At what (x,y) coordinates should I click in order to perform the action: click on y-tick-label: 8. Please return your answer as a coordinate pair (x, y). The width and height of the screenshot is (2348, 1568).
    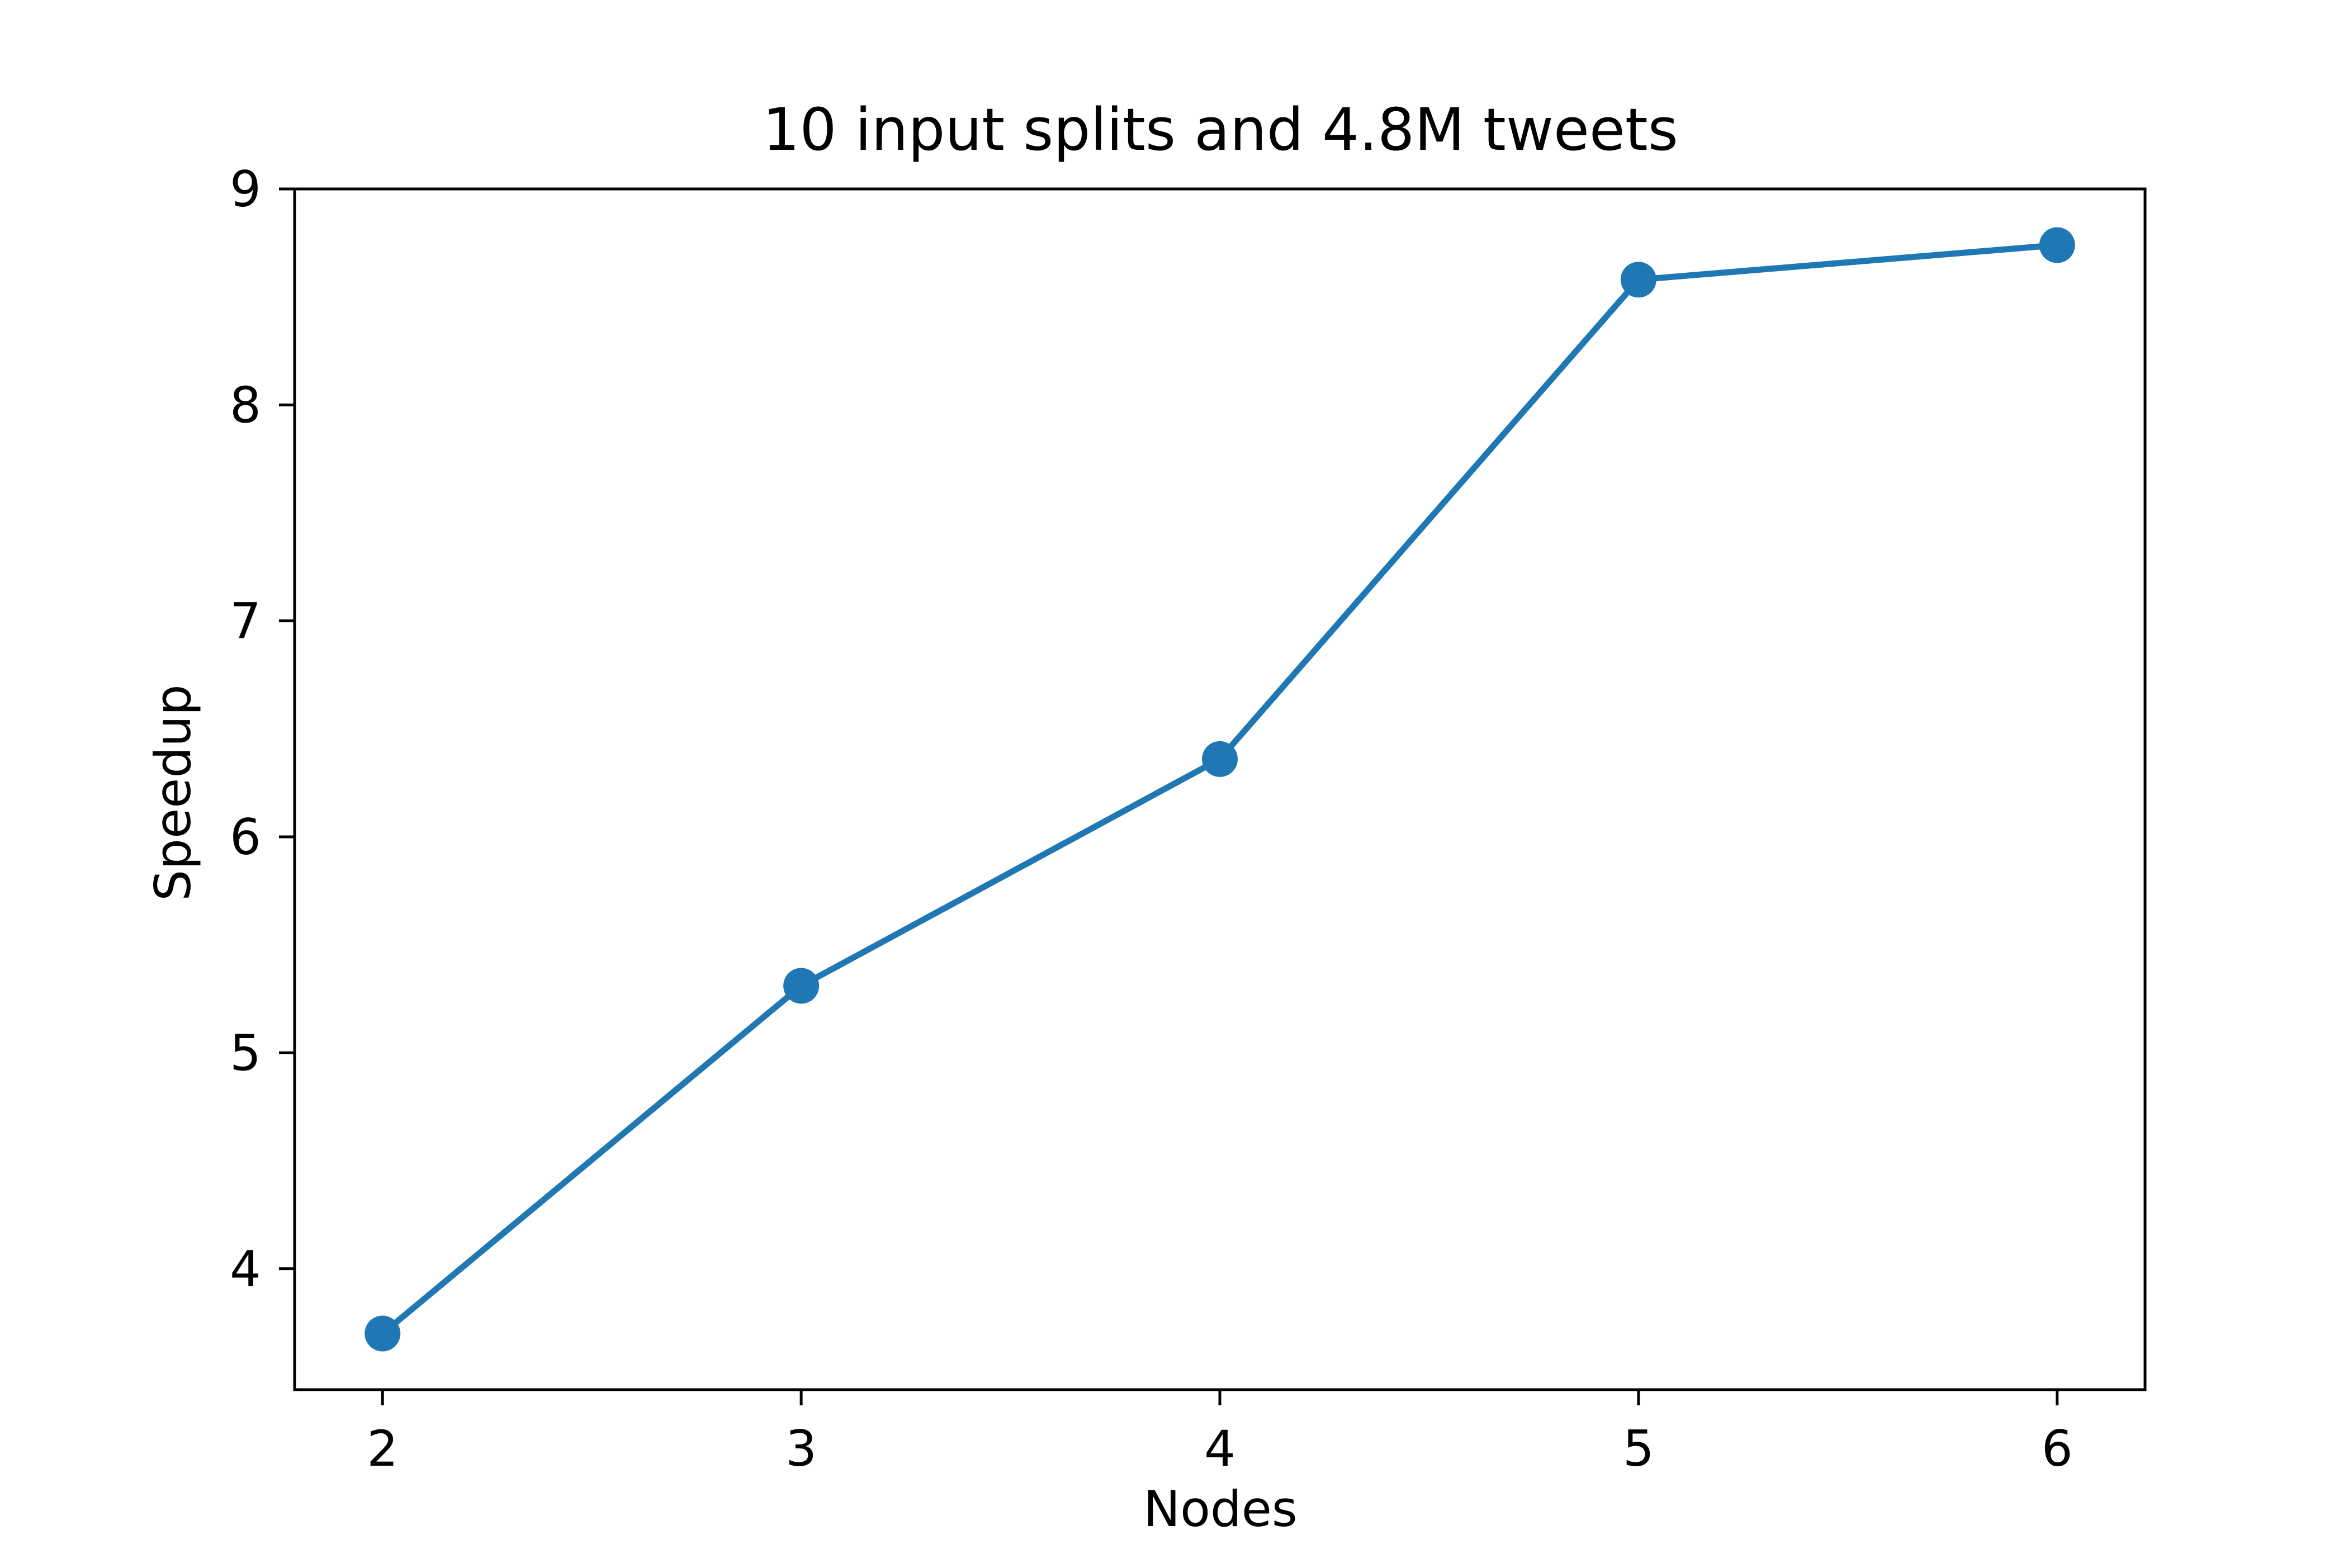
    Looking at the image, I should click on (245, 405).